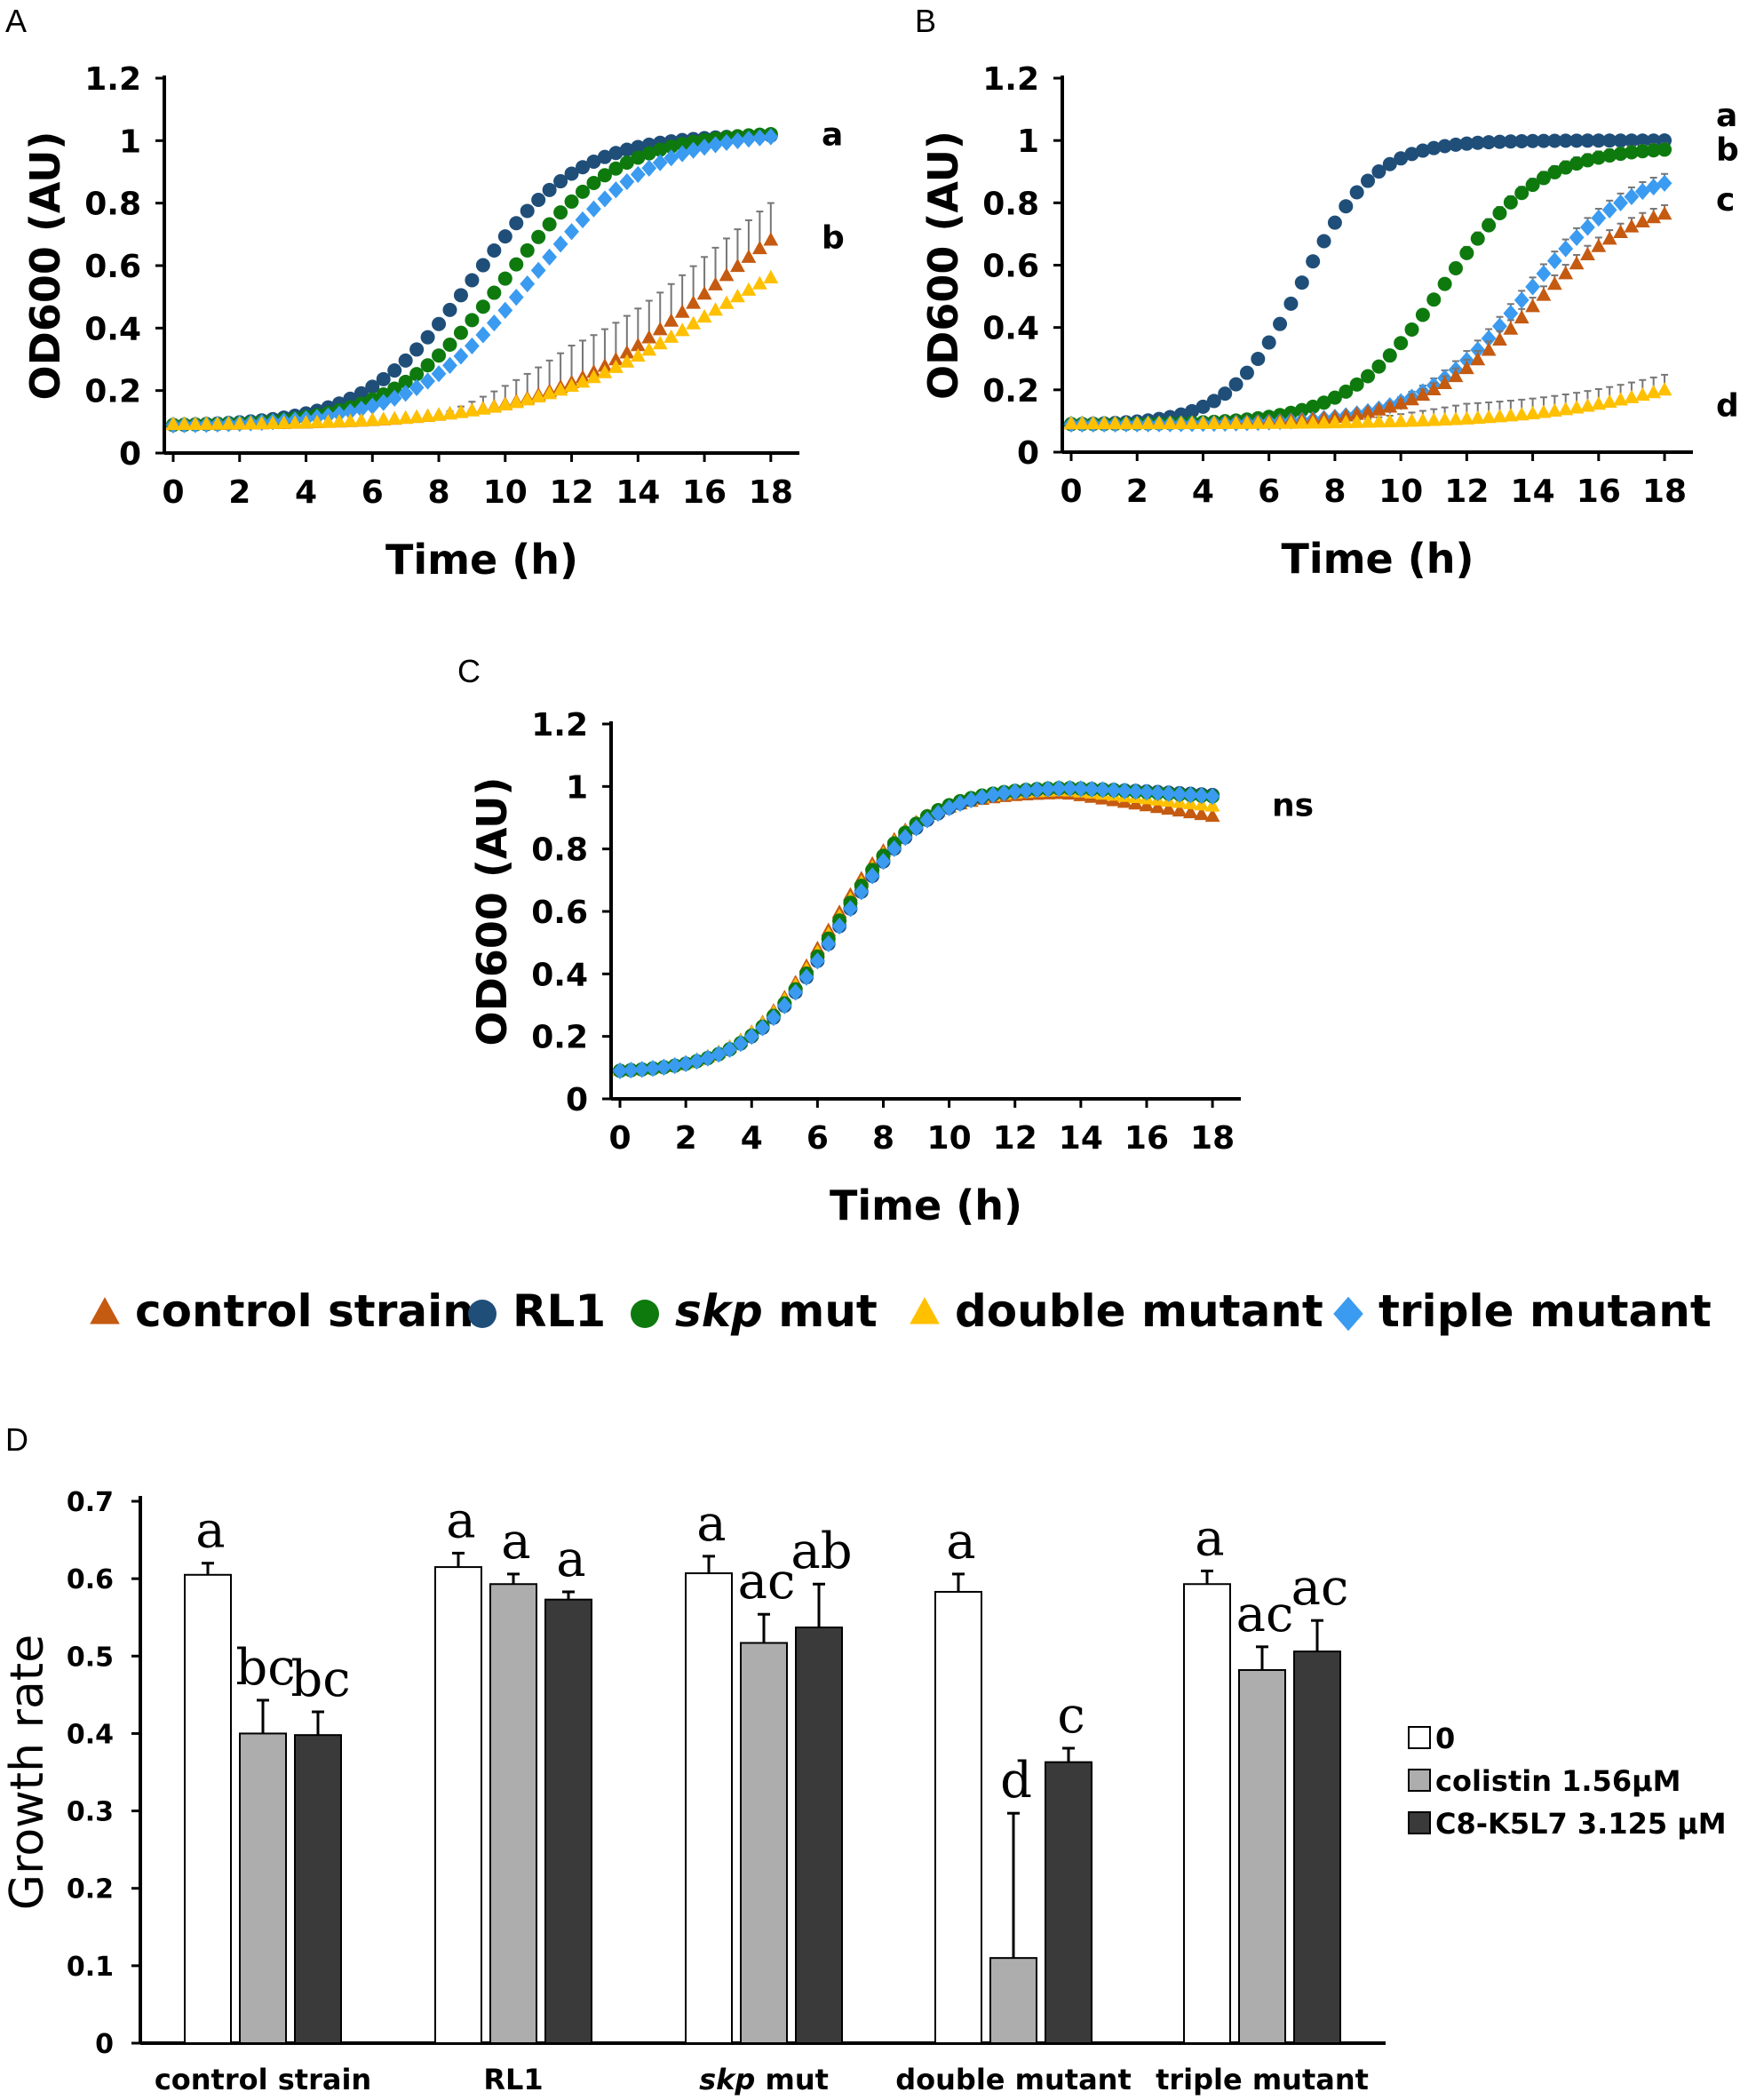 This screenshot has height=2100, width=1740. I want to click on y-tick-label: 0.4, so click(112, 329).